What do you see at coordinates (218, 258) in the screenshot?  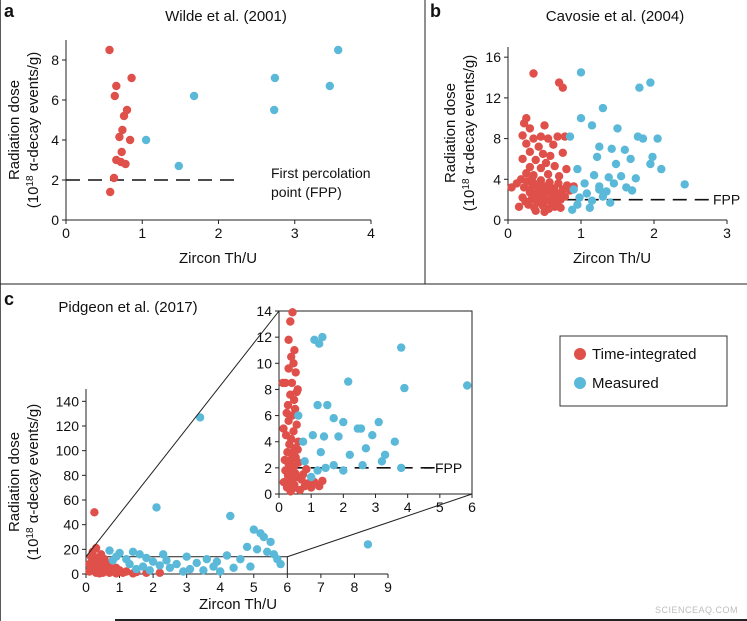 I see `a-x-axis-label: Zircon Th/U` at bounding box center [218, 258].